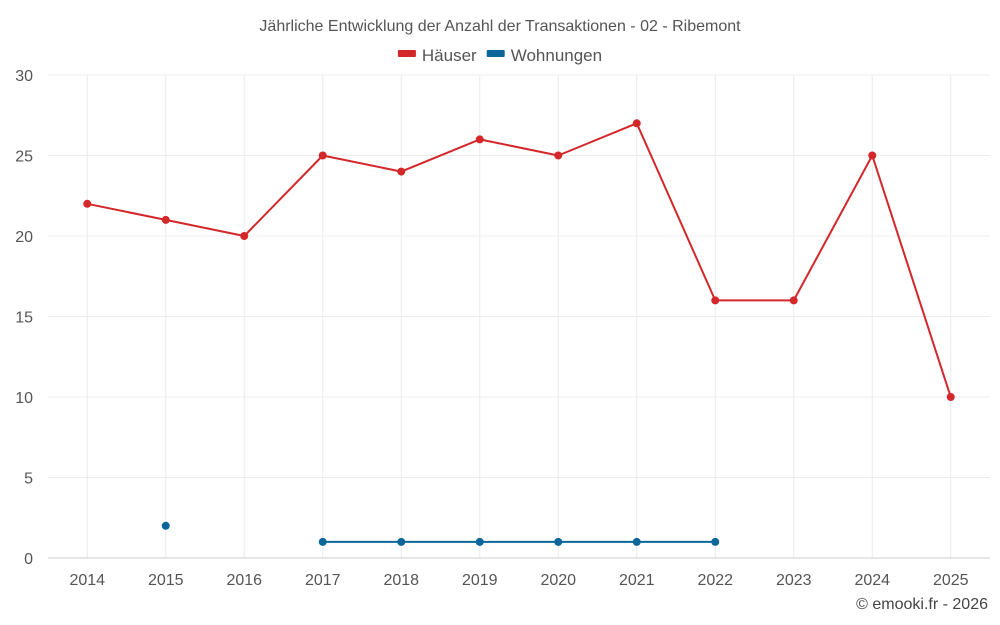 This screenshot has height=625, width=1000. Describe the element at coordinates (323, 580) in the screenshot. I see `x-tick-label: 2017` at that location.